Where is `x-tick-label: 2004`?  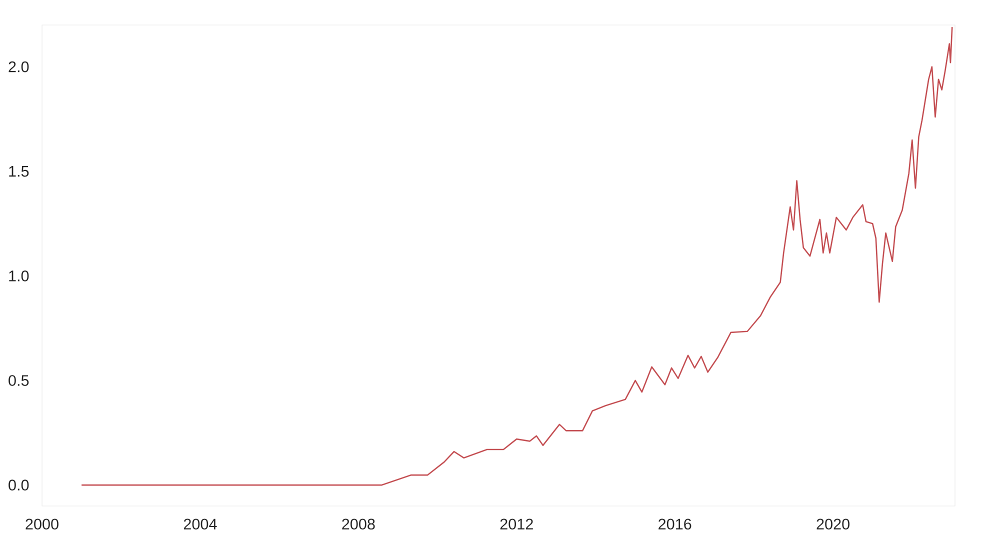
x-tick-label: 2004 is located at coordinates (200, 524).